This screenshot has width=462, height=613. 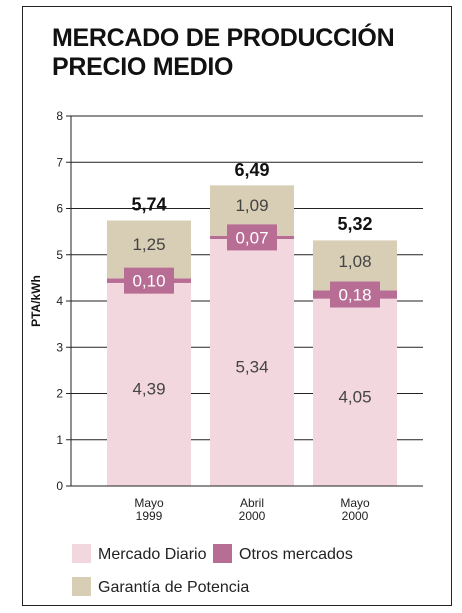 I want to click on value-label-garantia-potencia-2: 1,08, so click(x=354, y=261).